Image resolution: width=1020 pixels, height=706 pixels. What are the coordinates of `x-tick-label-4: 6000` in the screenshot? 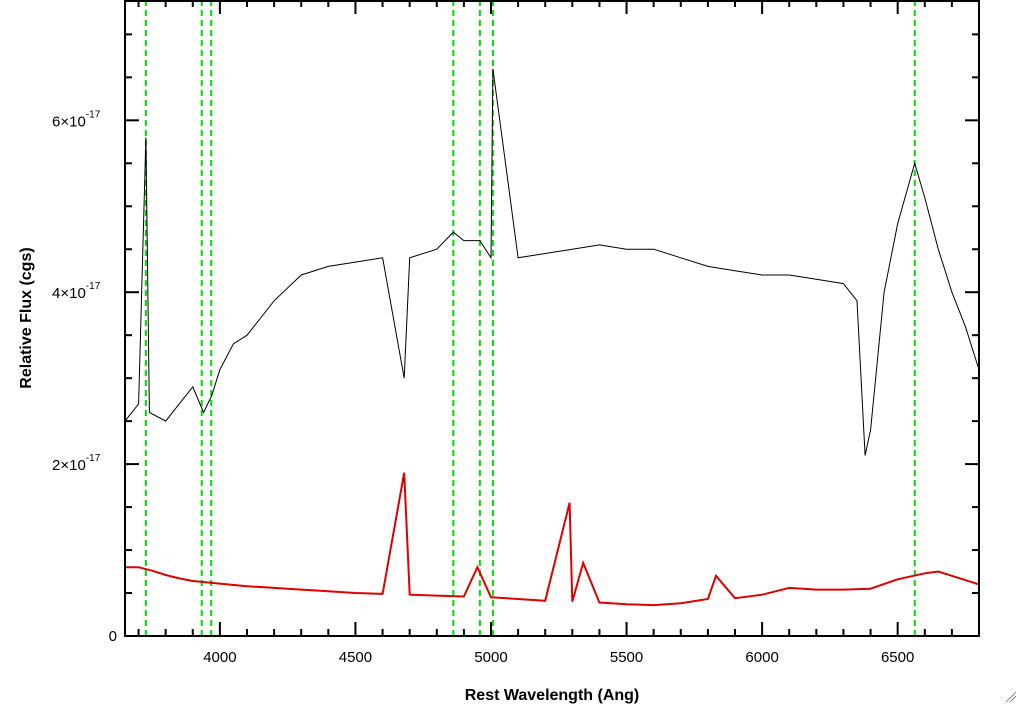 It's located at (761, 657).